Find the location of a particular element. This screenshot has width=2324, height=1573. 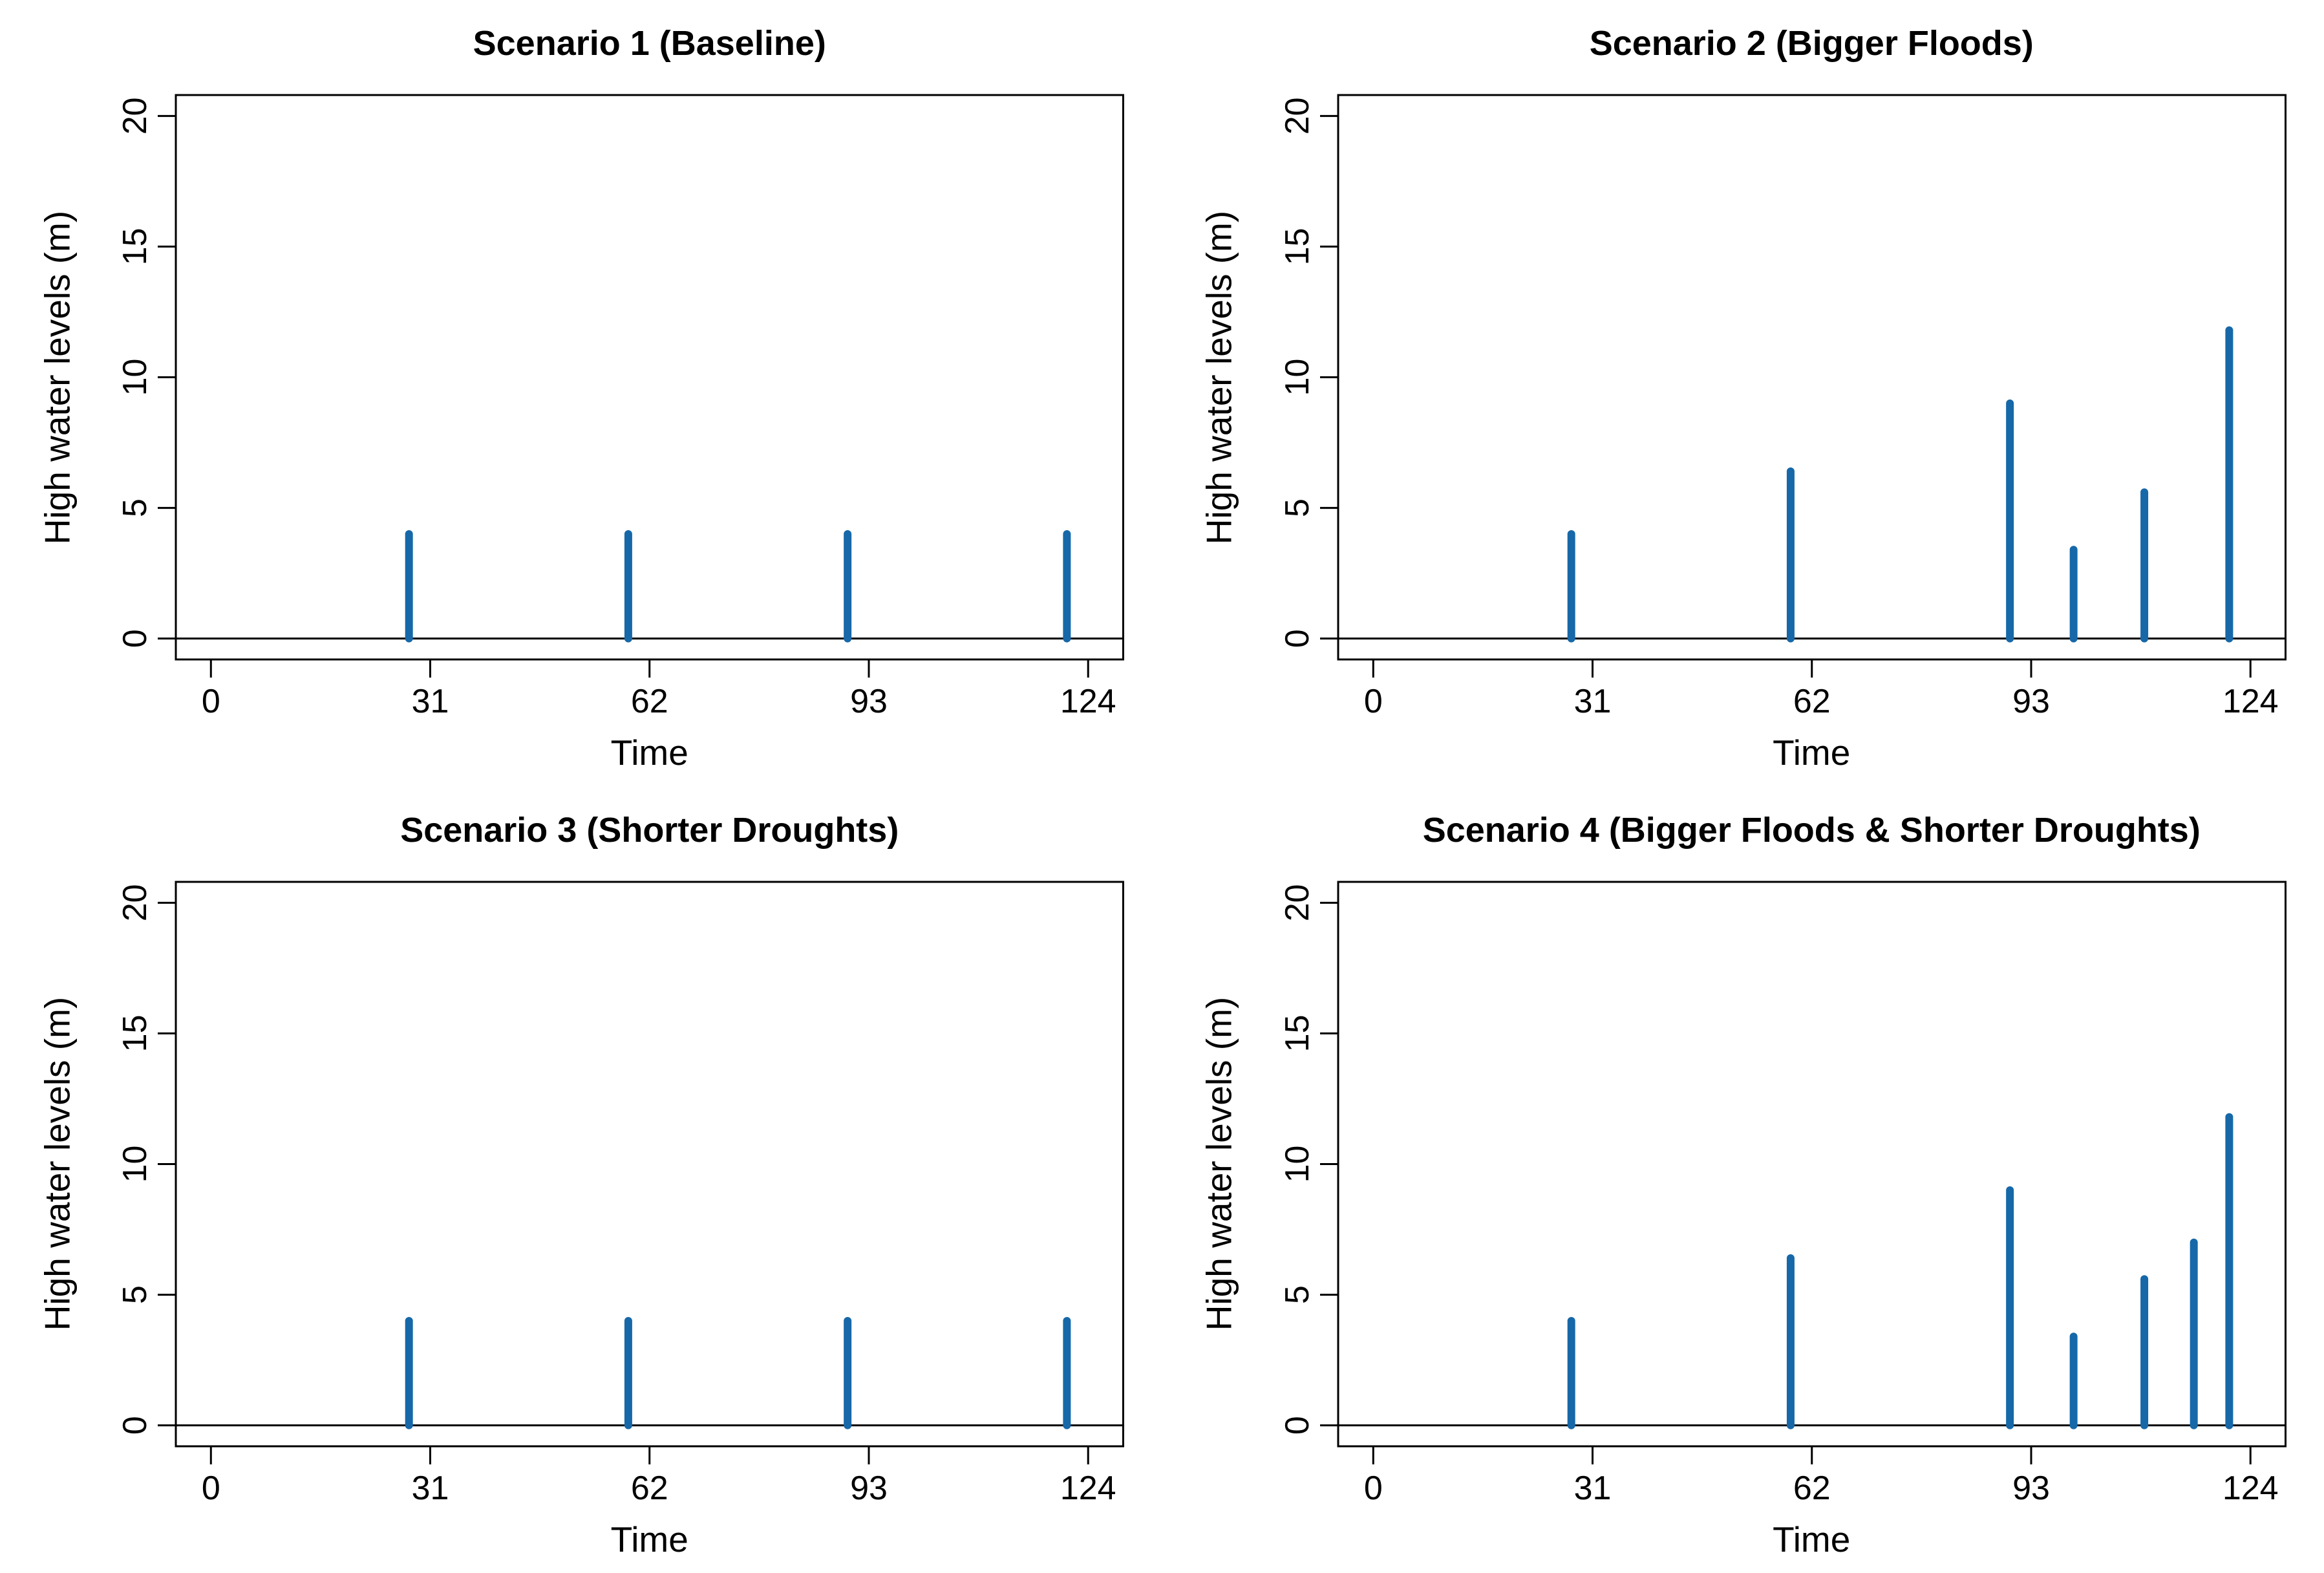

chart-title: Scenario 2 (Bigger Floods) is located at coordinates (1811, 43).